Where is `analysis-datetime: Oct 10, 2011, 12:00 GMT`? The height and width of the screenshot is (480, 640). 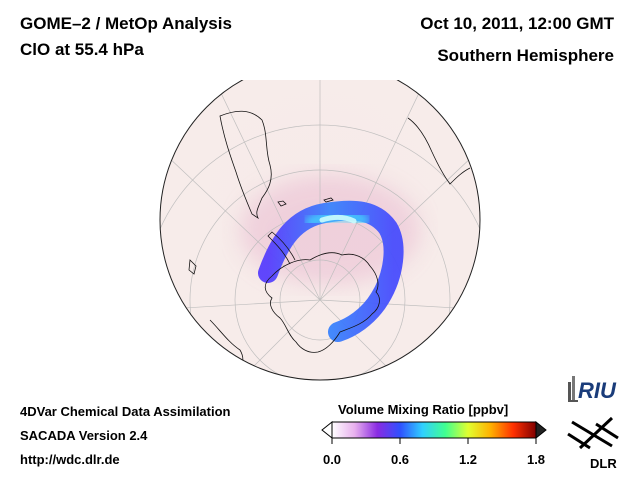 analysis-datetime: Oct 10, 2011, 12:00 GMT is located at coordinates (517, 23).